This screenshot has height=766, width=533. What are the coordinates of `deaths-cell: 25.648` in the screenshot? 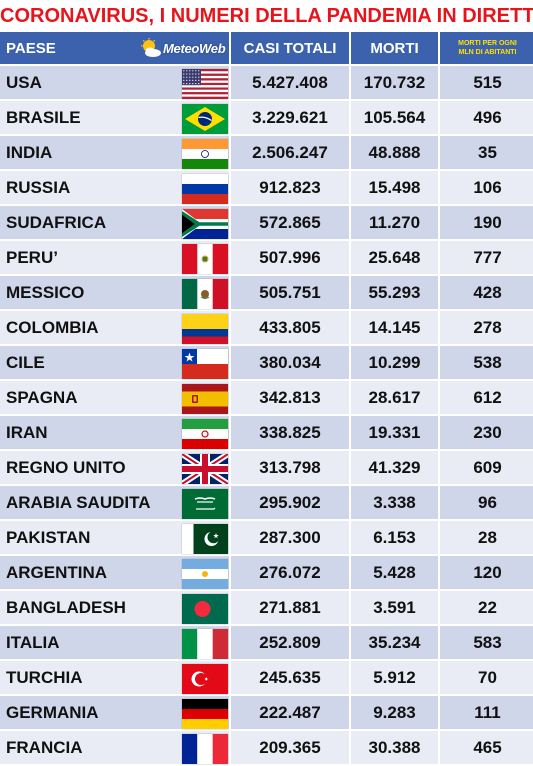 It's located at (394, 258).